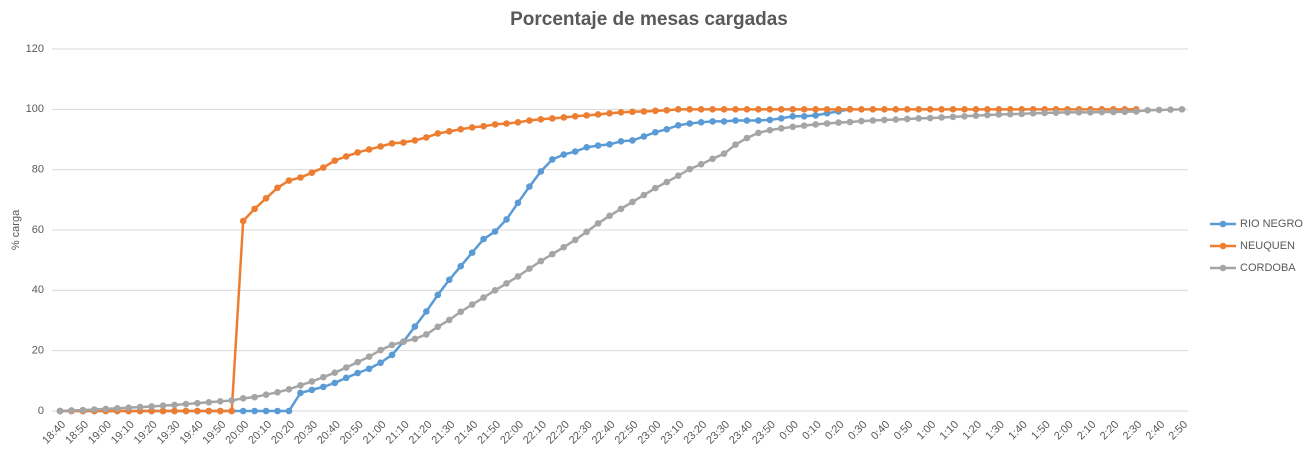 The height and width of the screenshot is (454, 1305). What do you see at coordinates (123, 433) in the screenshot?
I see `x-tick-label: 19:10` at bounding box center [123, 433].